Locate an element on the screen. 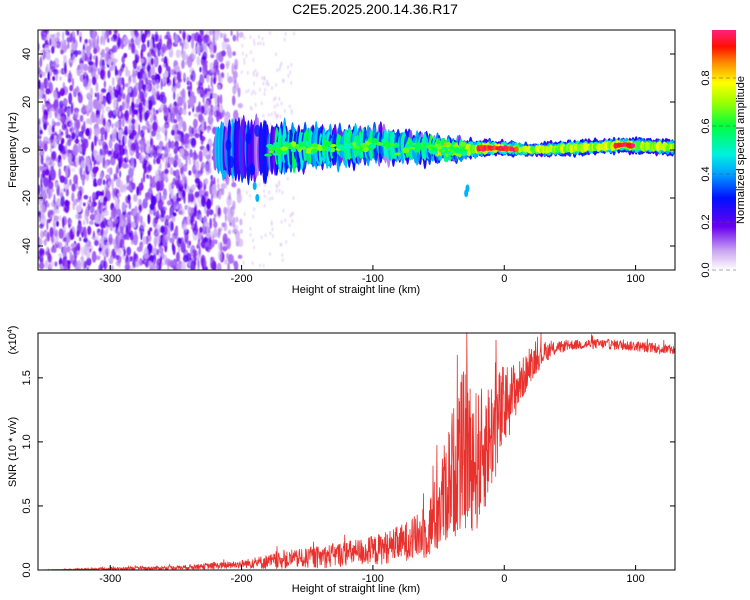 The height and width of the screenshot is (600, 750). colorbar-tick-label: 0.4 is located at coordinates (706, 173).